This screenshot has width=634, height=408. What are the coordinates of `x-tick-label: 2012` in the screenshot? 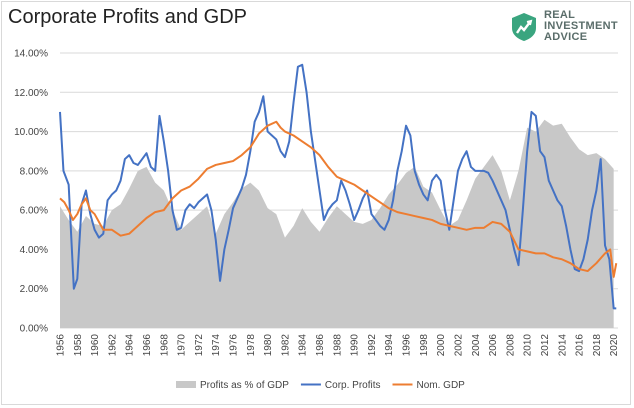 It's located at (545, 345).